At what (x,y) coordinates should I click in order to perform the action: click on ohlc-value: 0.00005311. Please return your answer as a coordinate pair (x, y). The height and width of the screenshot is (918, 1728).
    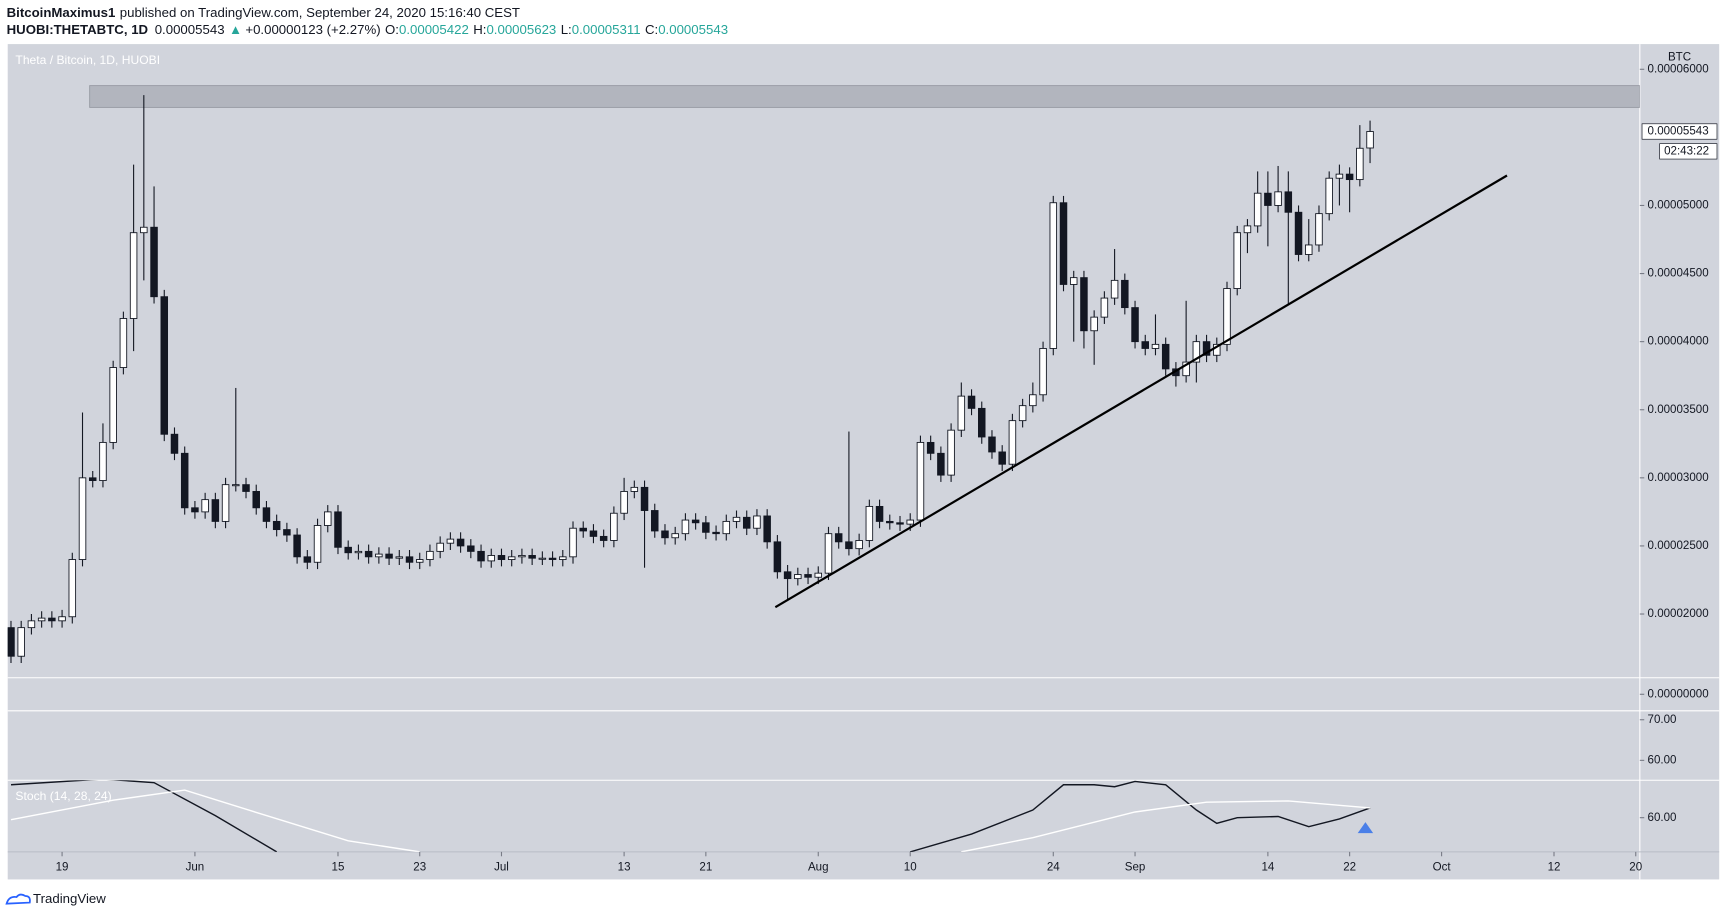
    Looking at the image, I should click on (606, 28).